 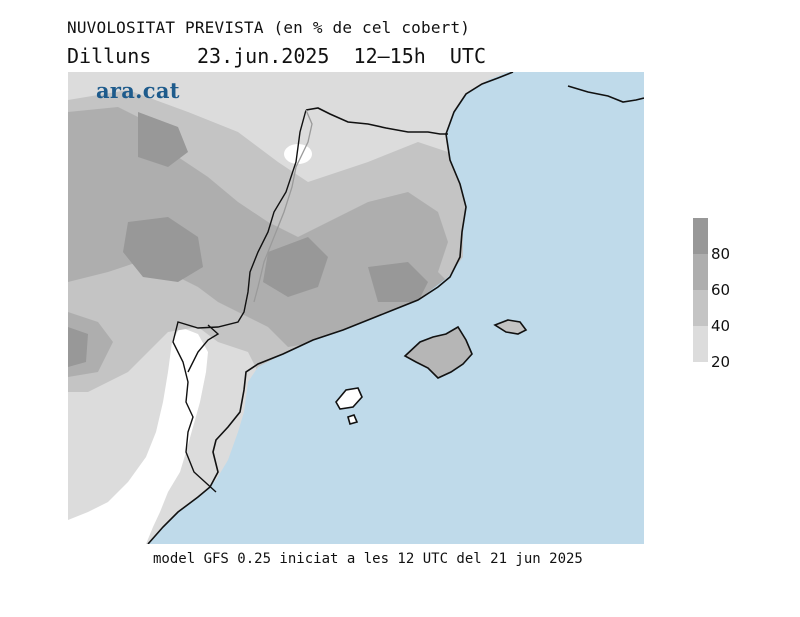 What do you see at coordinates (138, 435) in the screenshot?
I see `clear-area` at bounding box center [138, 435].